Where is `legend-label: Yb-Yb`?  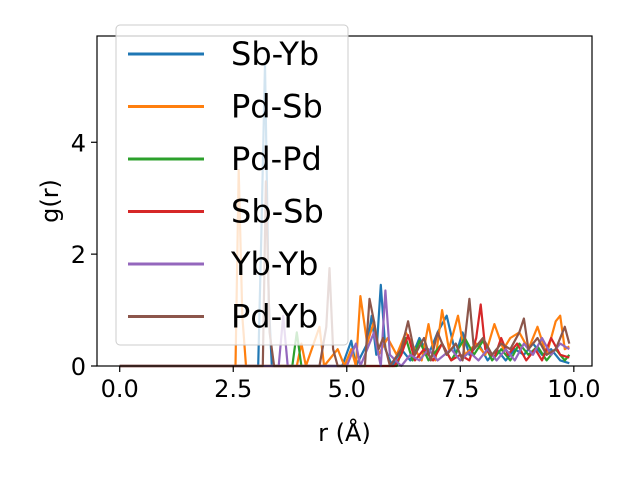
legend-label: Yb-Yb is located at coordinates (274, 264).